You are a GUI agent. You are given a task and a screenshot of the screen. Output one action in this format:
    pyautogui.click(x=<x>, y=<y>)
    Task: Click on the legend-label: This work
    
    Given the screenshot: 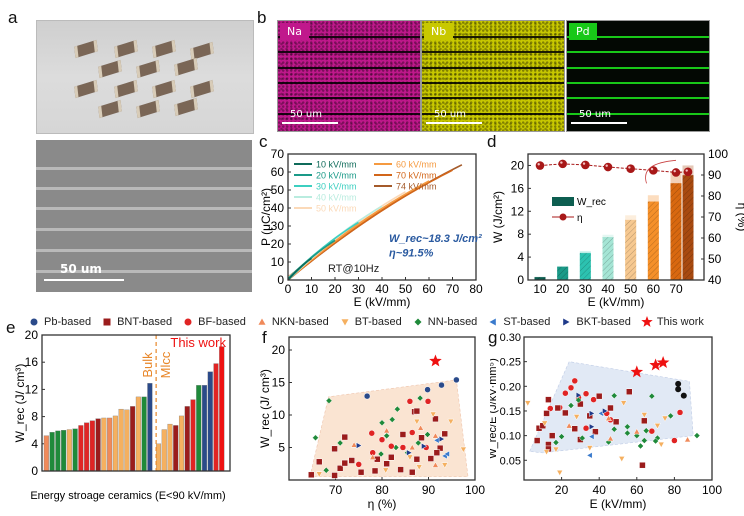 What is the action you would take?
    pyautogui.click(x=680, y=322)
    